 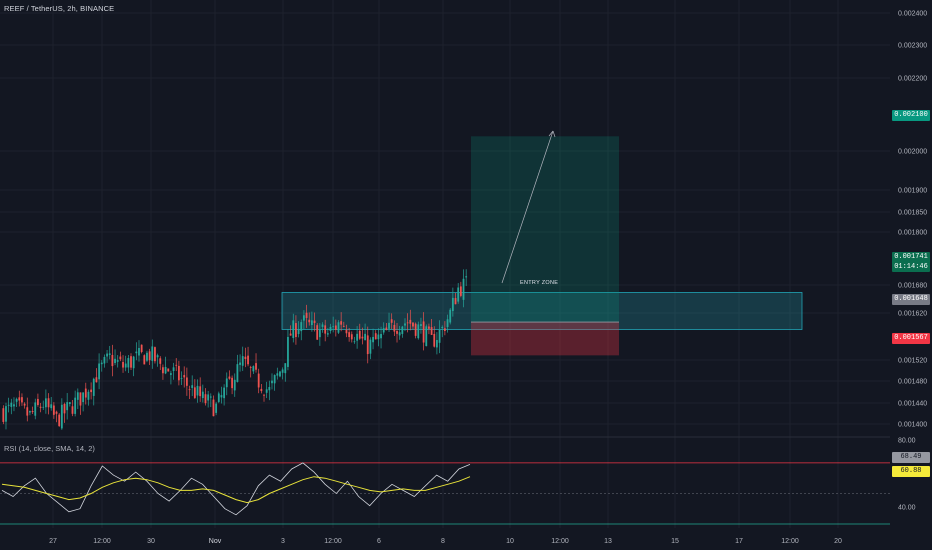 I want to click on time-axis-label: 20, so click(x=838, y=541).